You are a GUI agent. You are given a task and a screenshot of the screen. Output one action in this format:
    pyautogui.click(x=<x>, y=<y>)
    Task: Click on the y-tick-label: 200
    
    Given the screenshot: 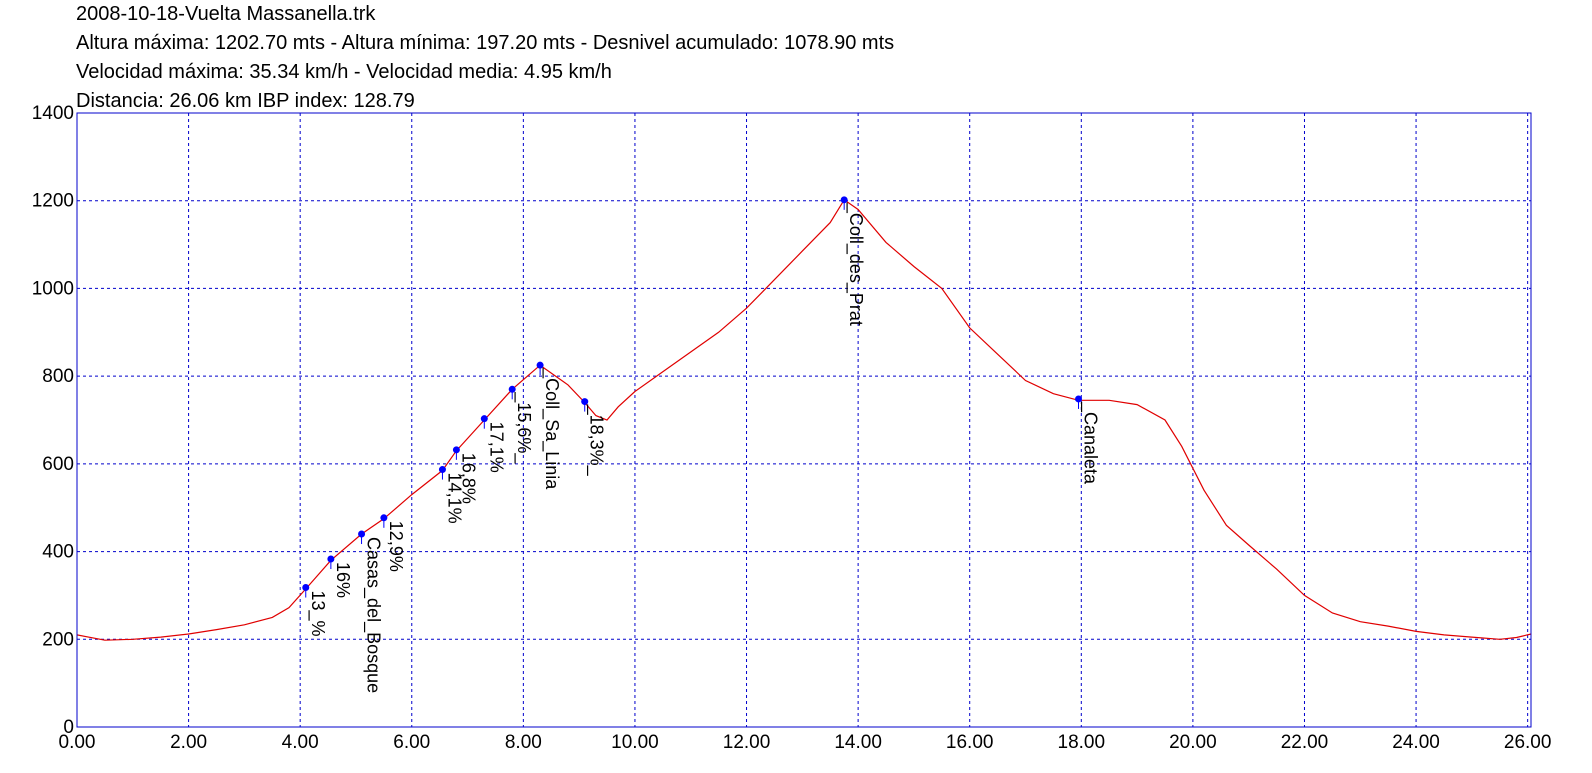 What is the action you would take?
    pyautogui.click(x=58, y=639)
    